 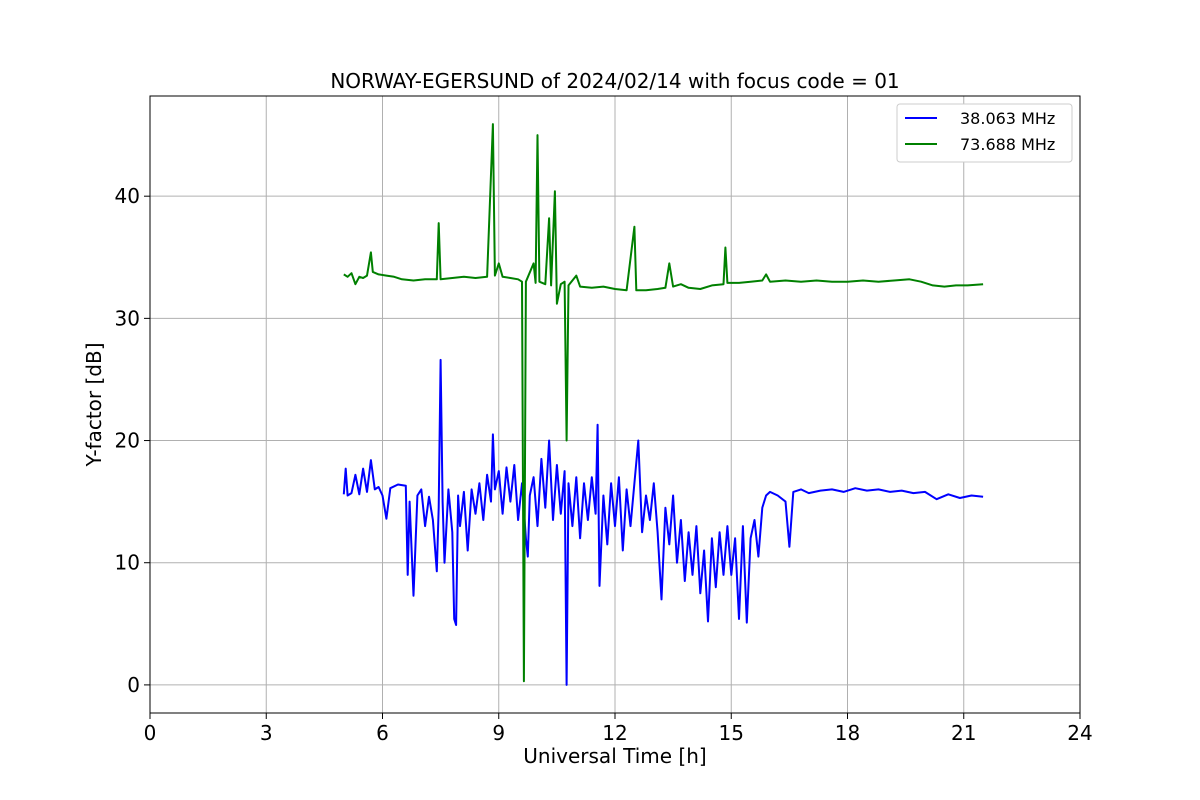 I want to click on legend: 38.063 MHz 73.688 MHz, so click(x=984, y=133).